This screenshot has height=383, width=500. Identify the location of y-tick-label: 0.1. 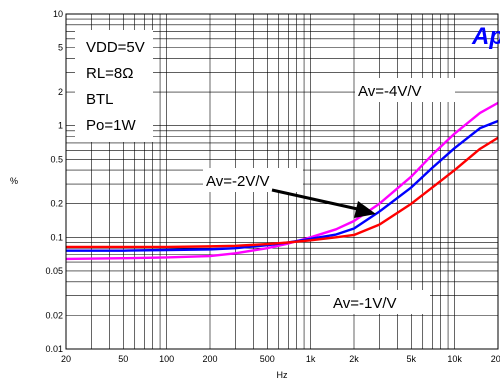
(56, 237).